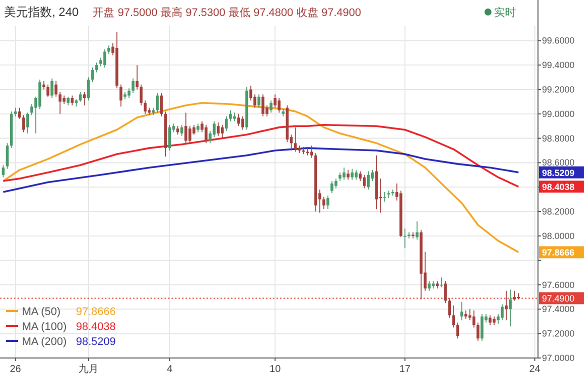 This screenshot has height=378, width=584. Describe the element at coordinates (16, 369) in the screenshot. I see `x-tick-label: 26` at that location.